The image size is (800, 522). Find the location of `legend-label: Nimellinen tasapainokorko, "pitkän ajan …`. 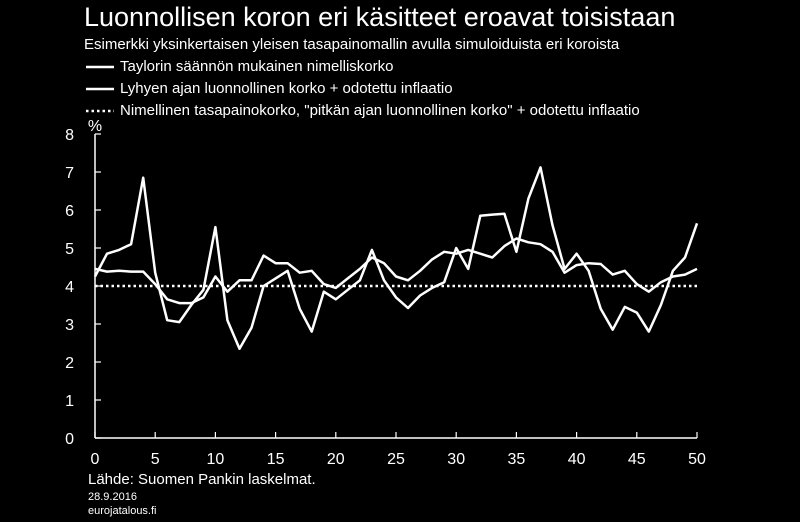

legend-label: Nimellinen tasapainokorko, "pitkän ajan … is located at coordinates (380, 110).